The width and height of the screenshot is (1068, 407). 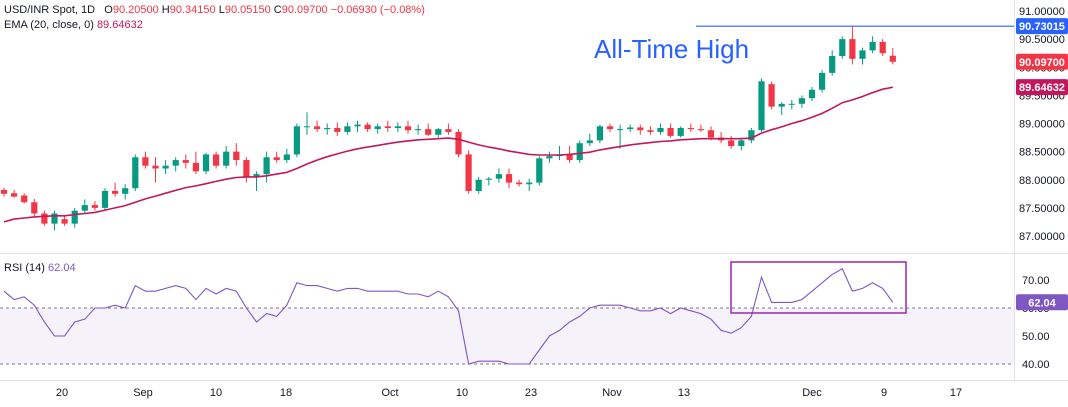 What do you see at coordinates (24, 268) in the screenshot?
I see `rsi-legend-label: RSI (14)` at bounding box center [24, 268].